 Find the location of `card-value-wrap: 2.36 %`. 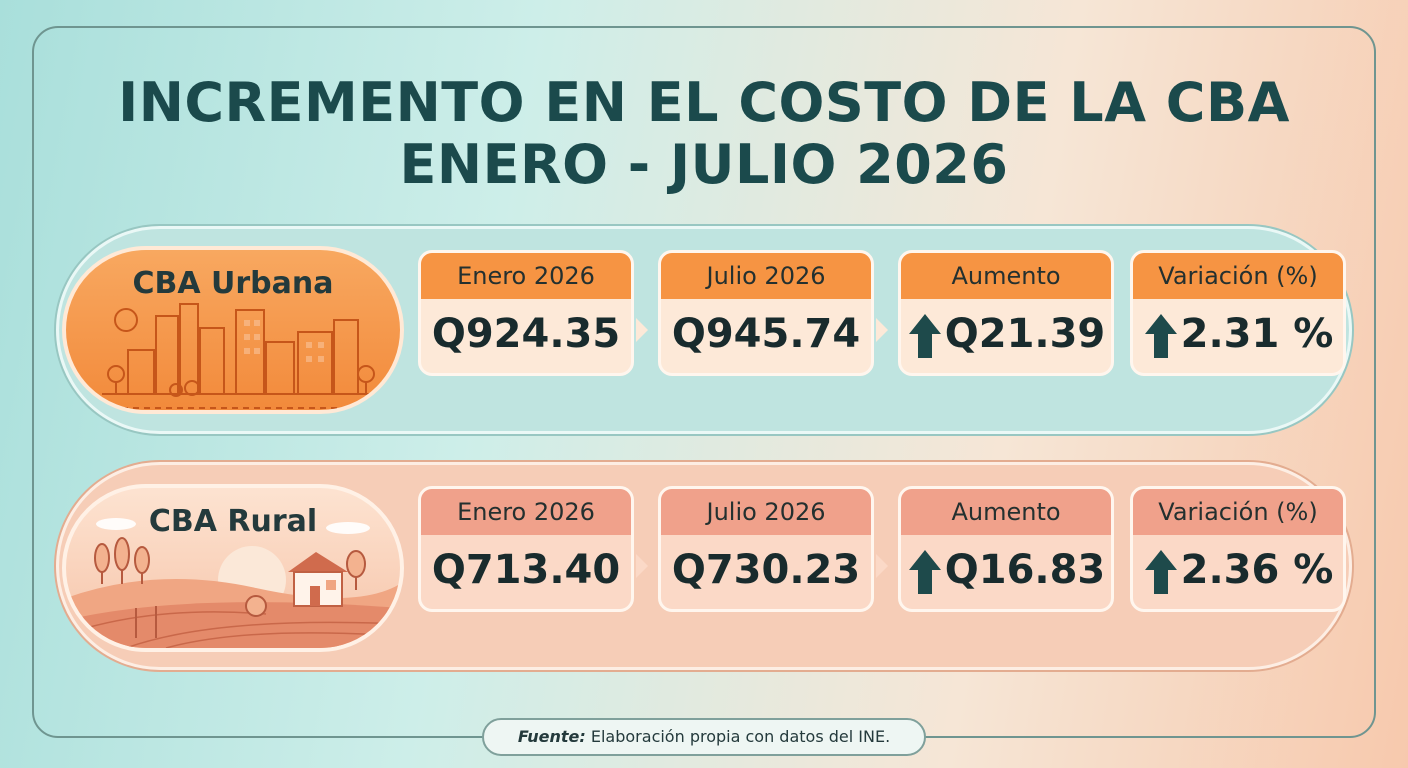

card-value-wrap: 2.36 % is located at coordinates (1238, 572).